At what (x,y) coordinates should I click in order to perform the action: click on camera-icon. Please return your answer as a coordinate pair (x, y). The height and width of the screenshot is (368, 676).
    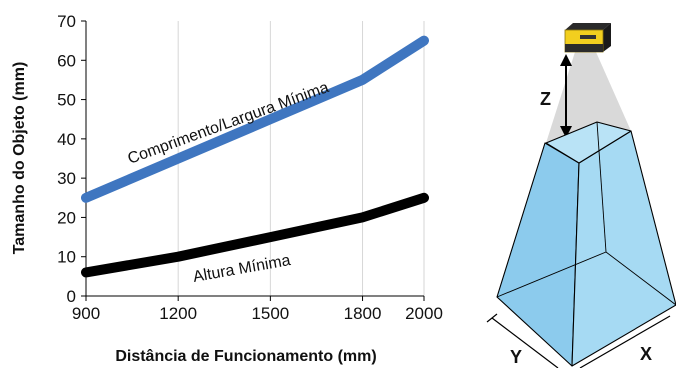
    Looking at the image, I should click on (587, 38).